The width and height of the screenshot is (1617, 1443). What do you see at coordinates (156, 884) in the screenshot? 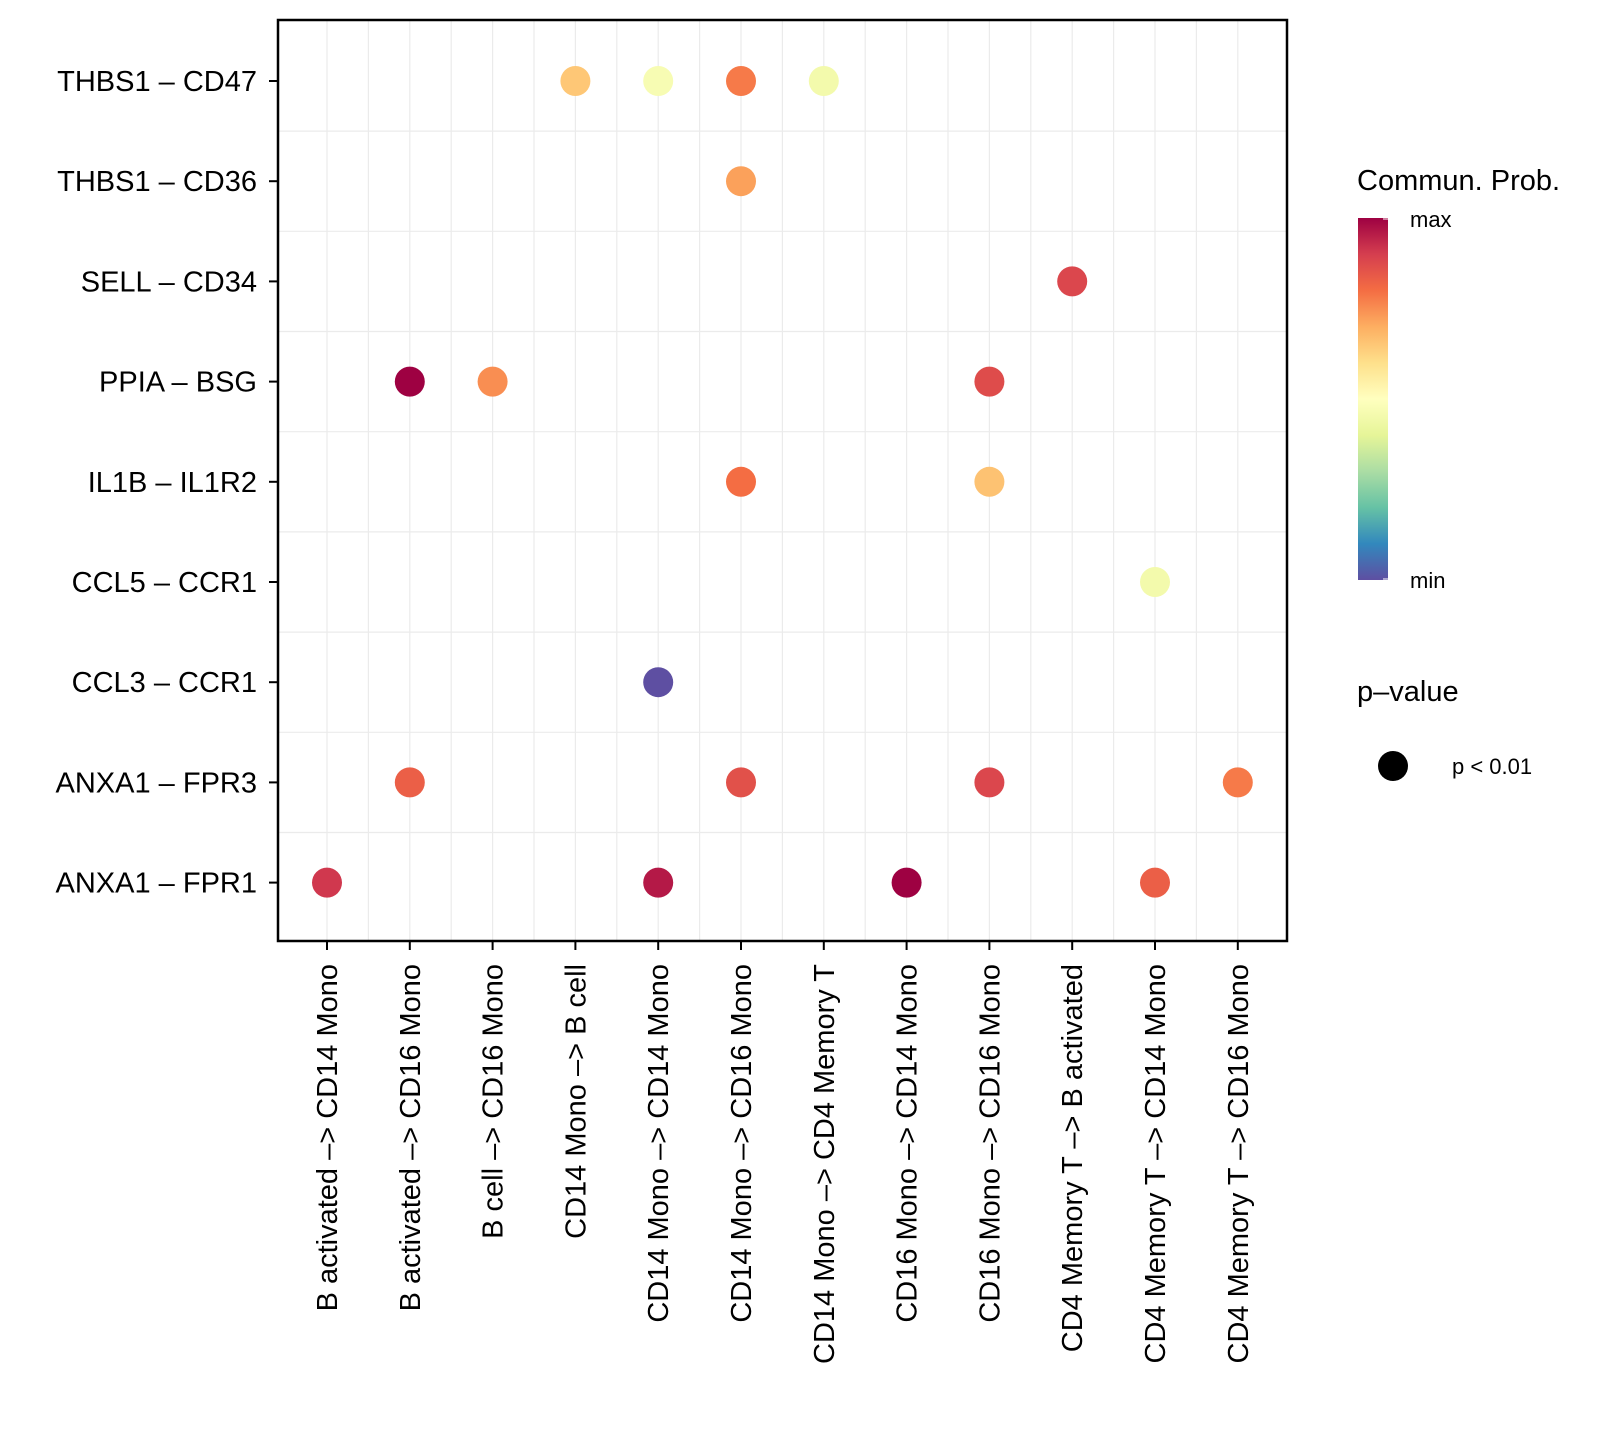
I see `y-tick-label: ANXA1 – FPR1` at bounding box center [156, 884].